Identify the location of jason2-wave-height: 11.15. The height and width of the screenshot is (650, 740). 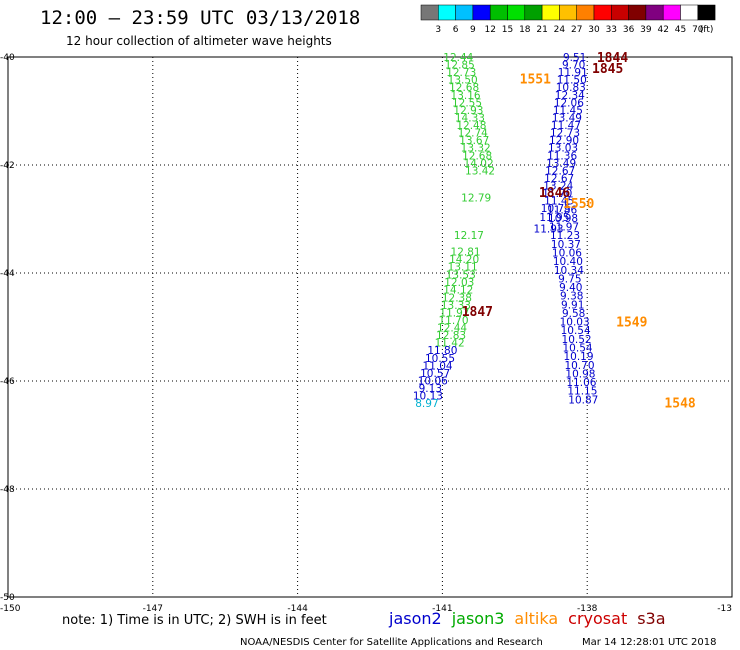
(582, 392).